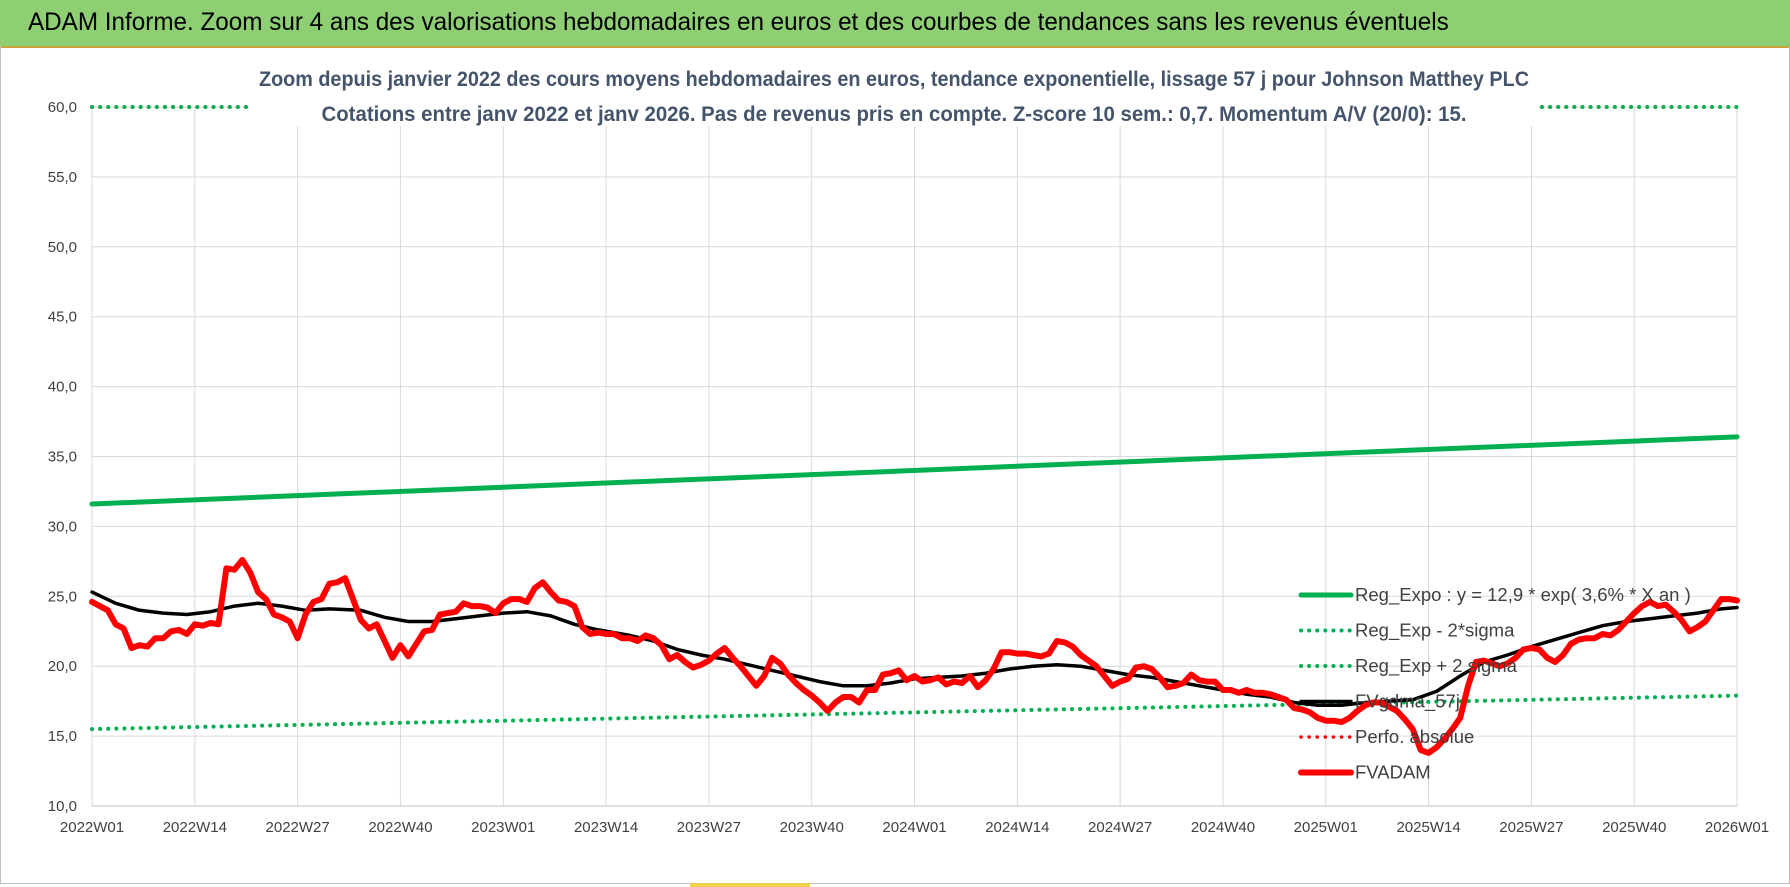  I want to click on x-tick-label: 2025W14, so click(1428, 827).